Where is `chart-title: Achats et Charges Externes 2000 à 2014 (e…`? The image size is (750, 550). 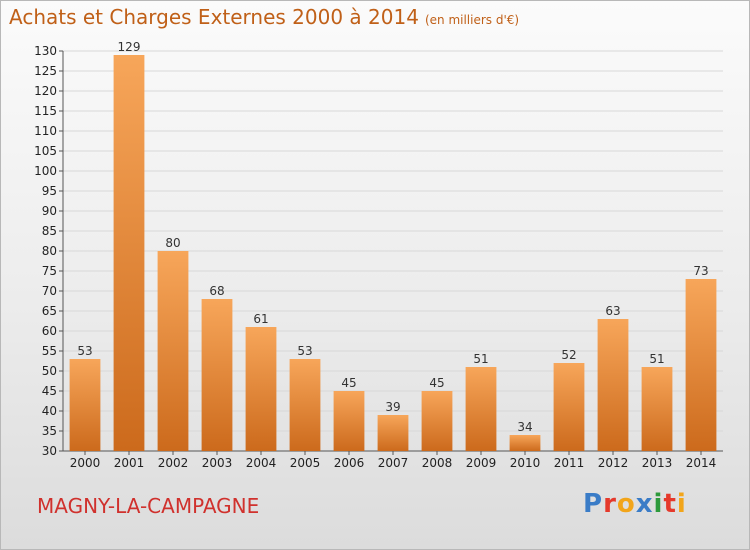
chart-title: Achats et Charges Externes 2000 à 2014 (e… is located at coordinates (264, 17).